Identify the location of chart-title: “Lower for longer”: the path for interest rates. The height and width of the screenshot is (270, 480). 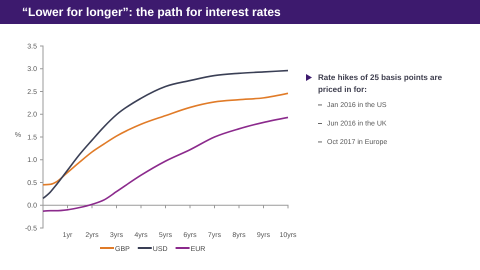
(152, 12).